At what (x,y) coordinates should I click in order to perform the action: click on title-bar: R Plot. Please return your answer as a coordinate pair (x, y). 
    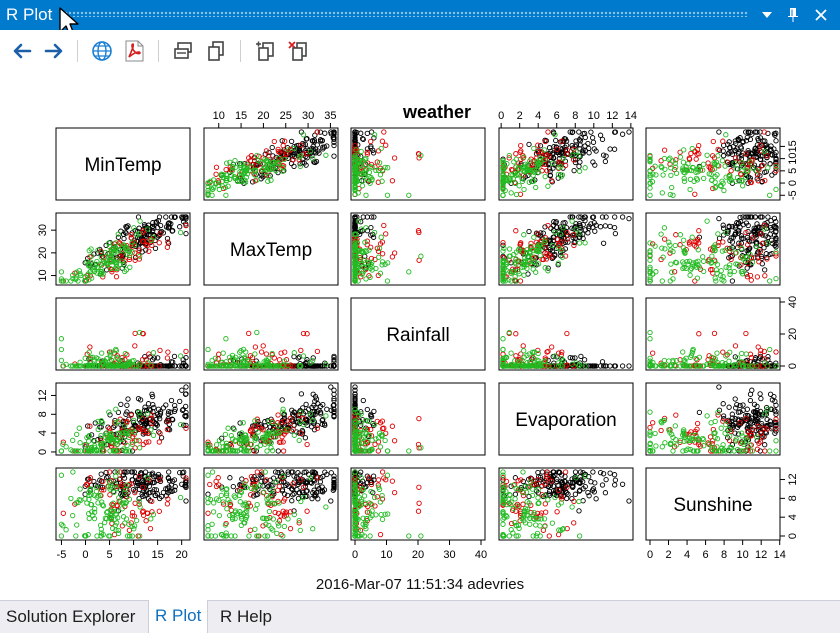
    Looking at the image, I should click on (420, 18).